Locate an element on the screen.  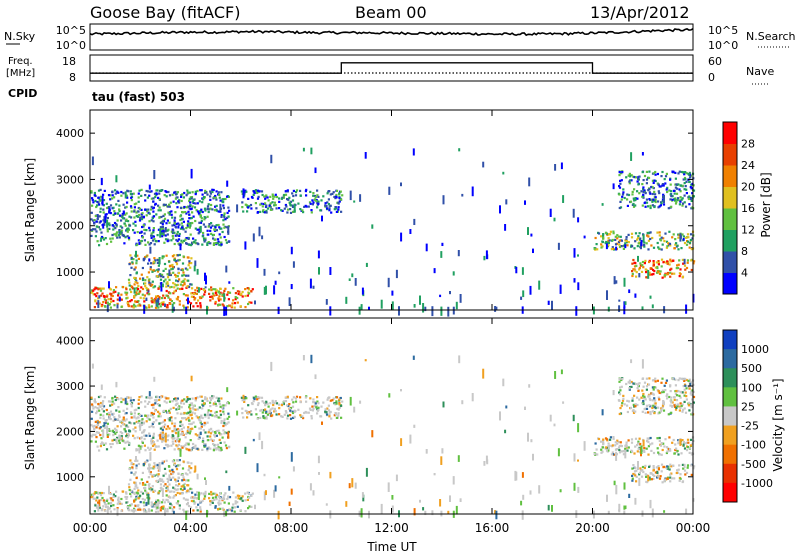
nave-label: Nave is located at coordinates (760, 71).